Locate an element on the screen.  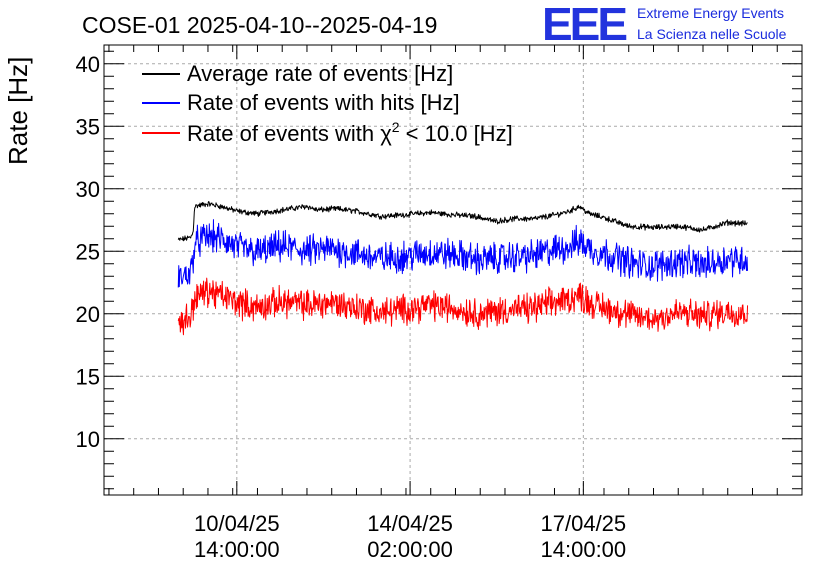
series-line-average-rate is located at coordinates (462, 221).